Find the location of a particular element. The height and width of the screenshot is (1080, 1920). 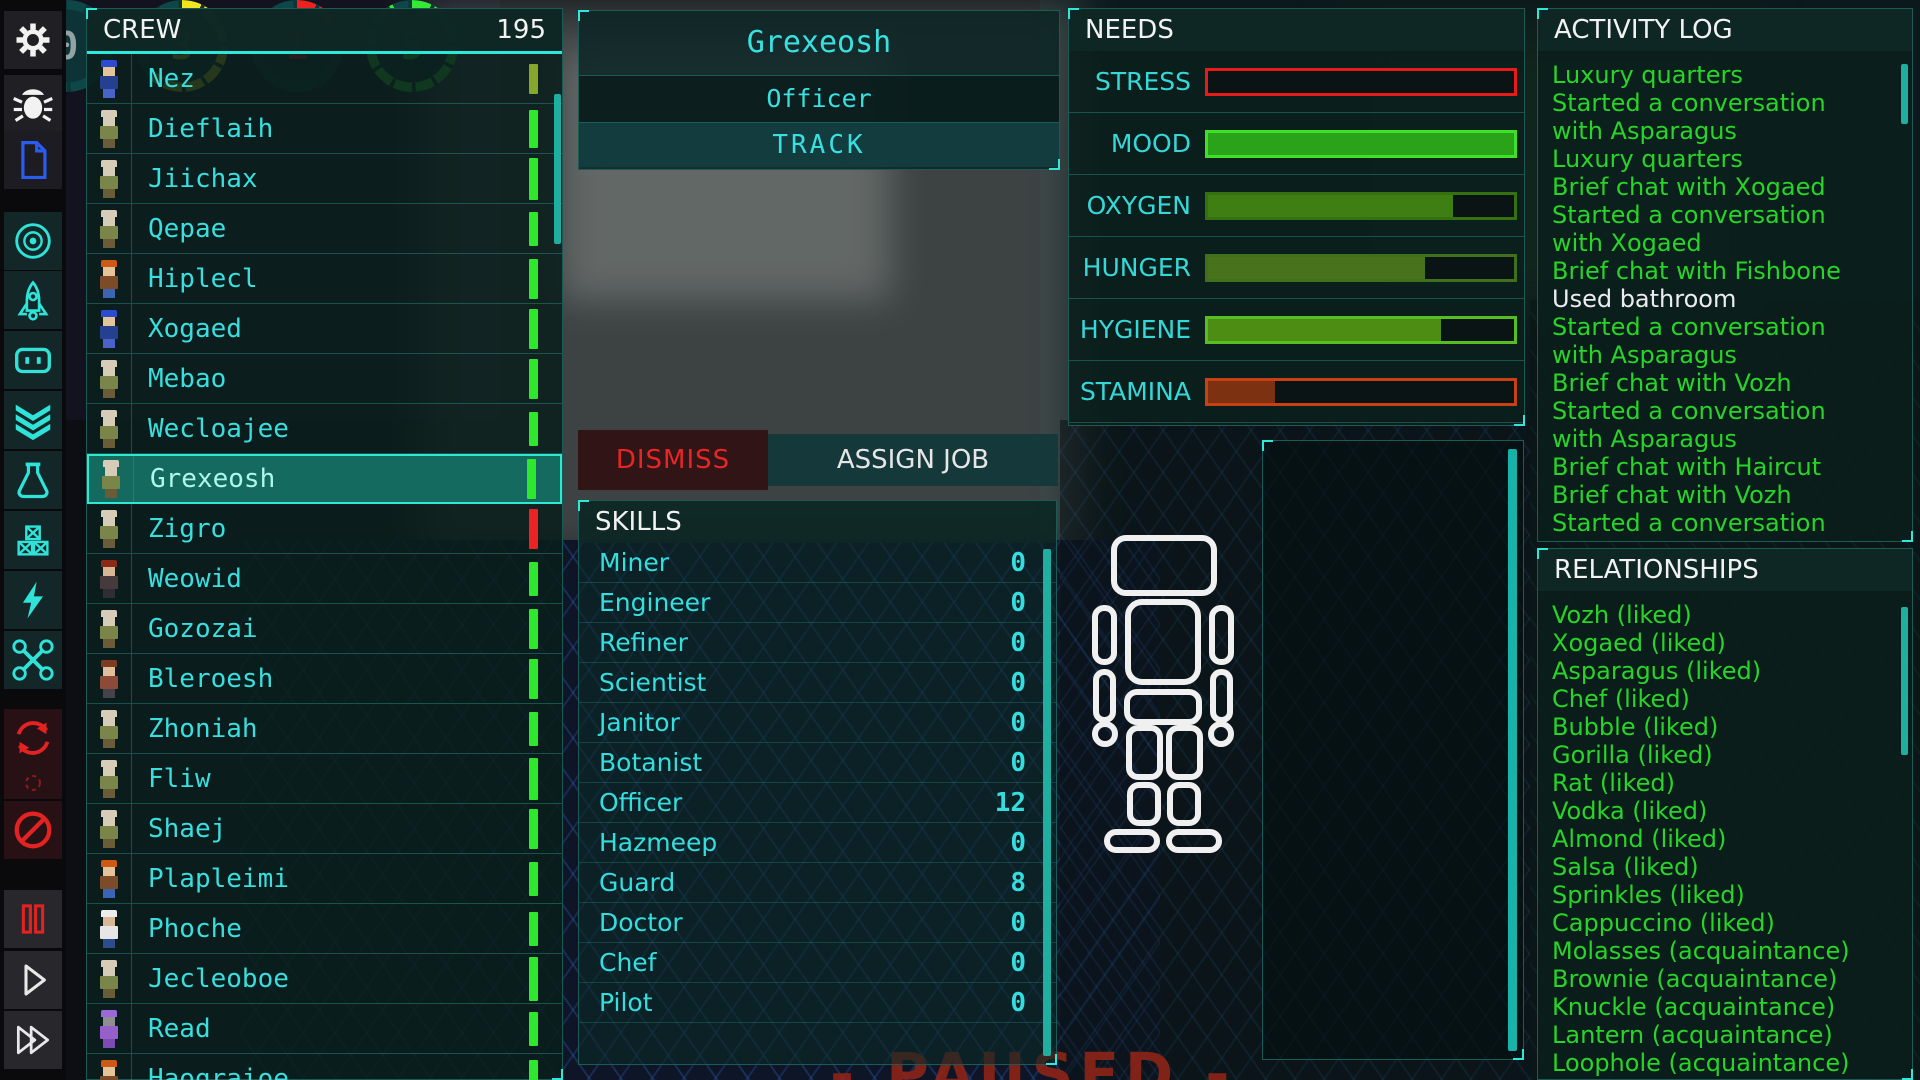

rank-chevrons-icon is located at coordinates (33, 420).